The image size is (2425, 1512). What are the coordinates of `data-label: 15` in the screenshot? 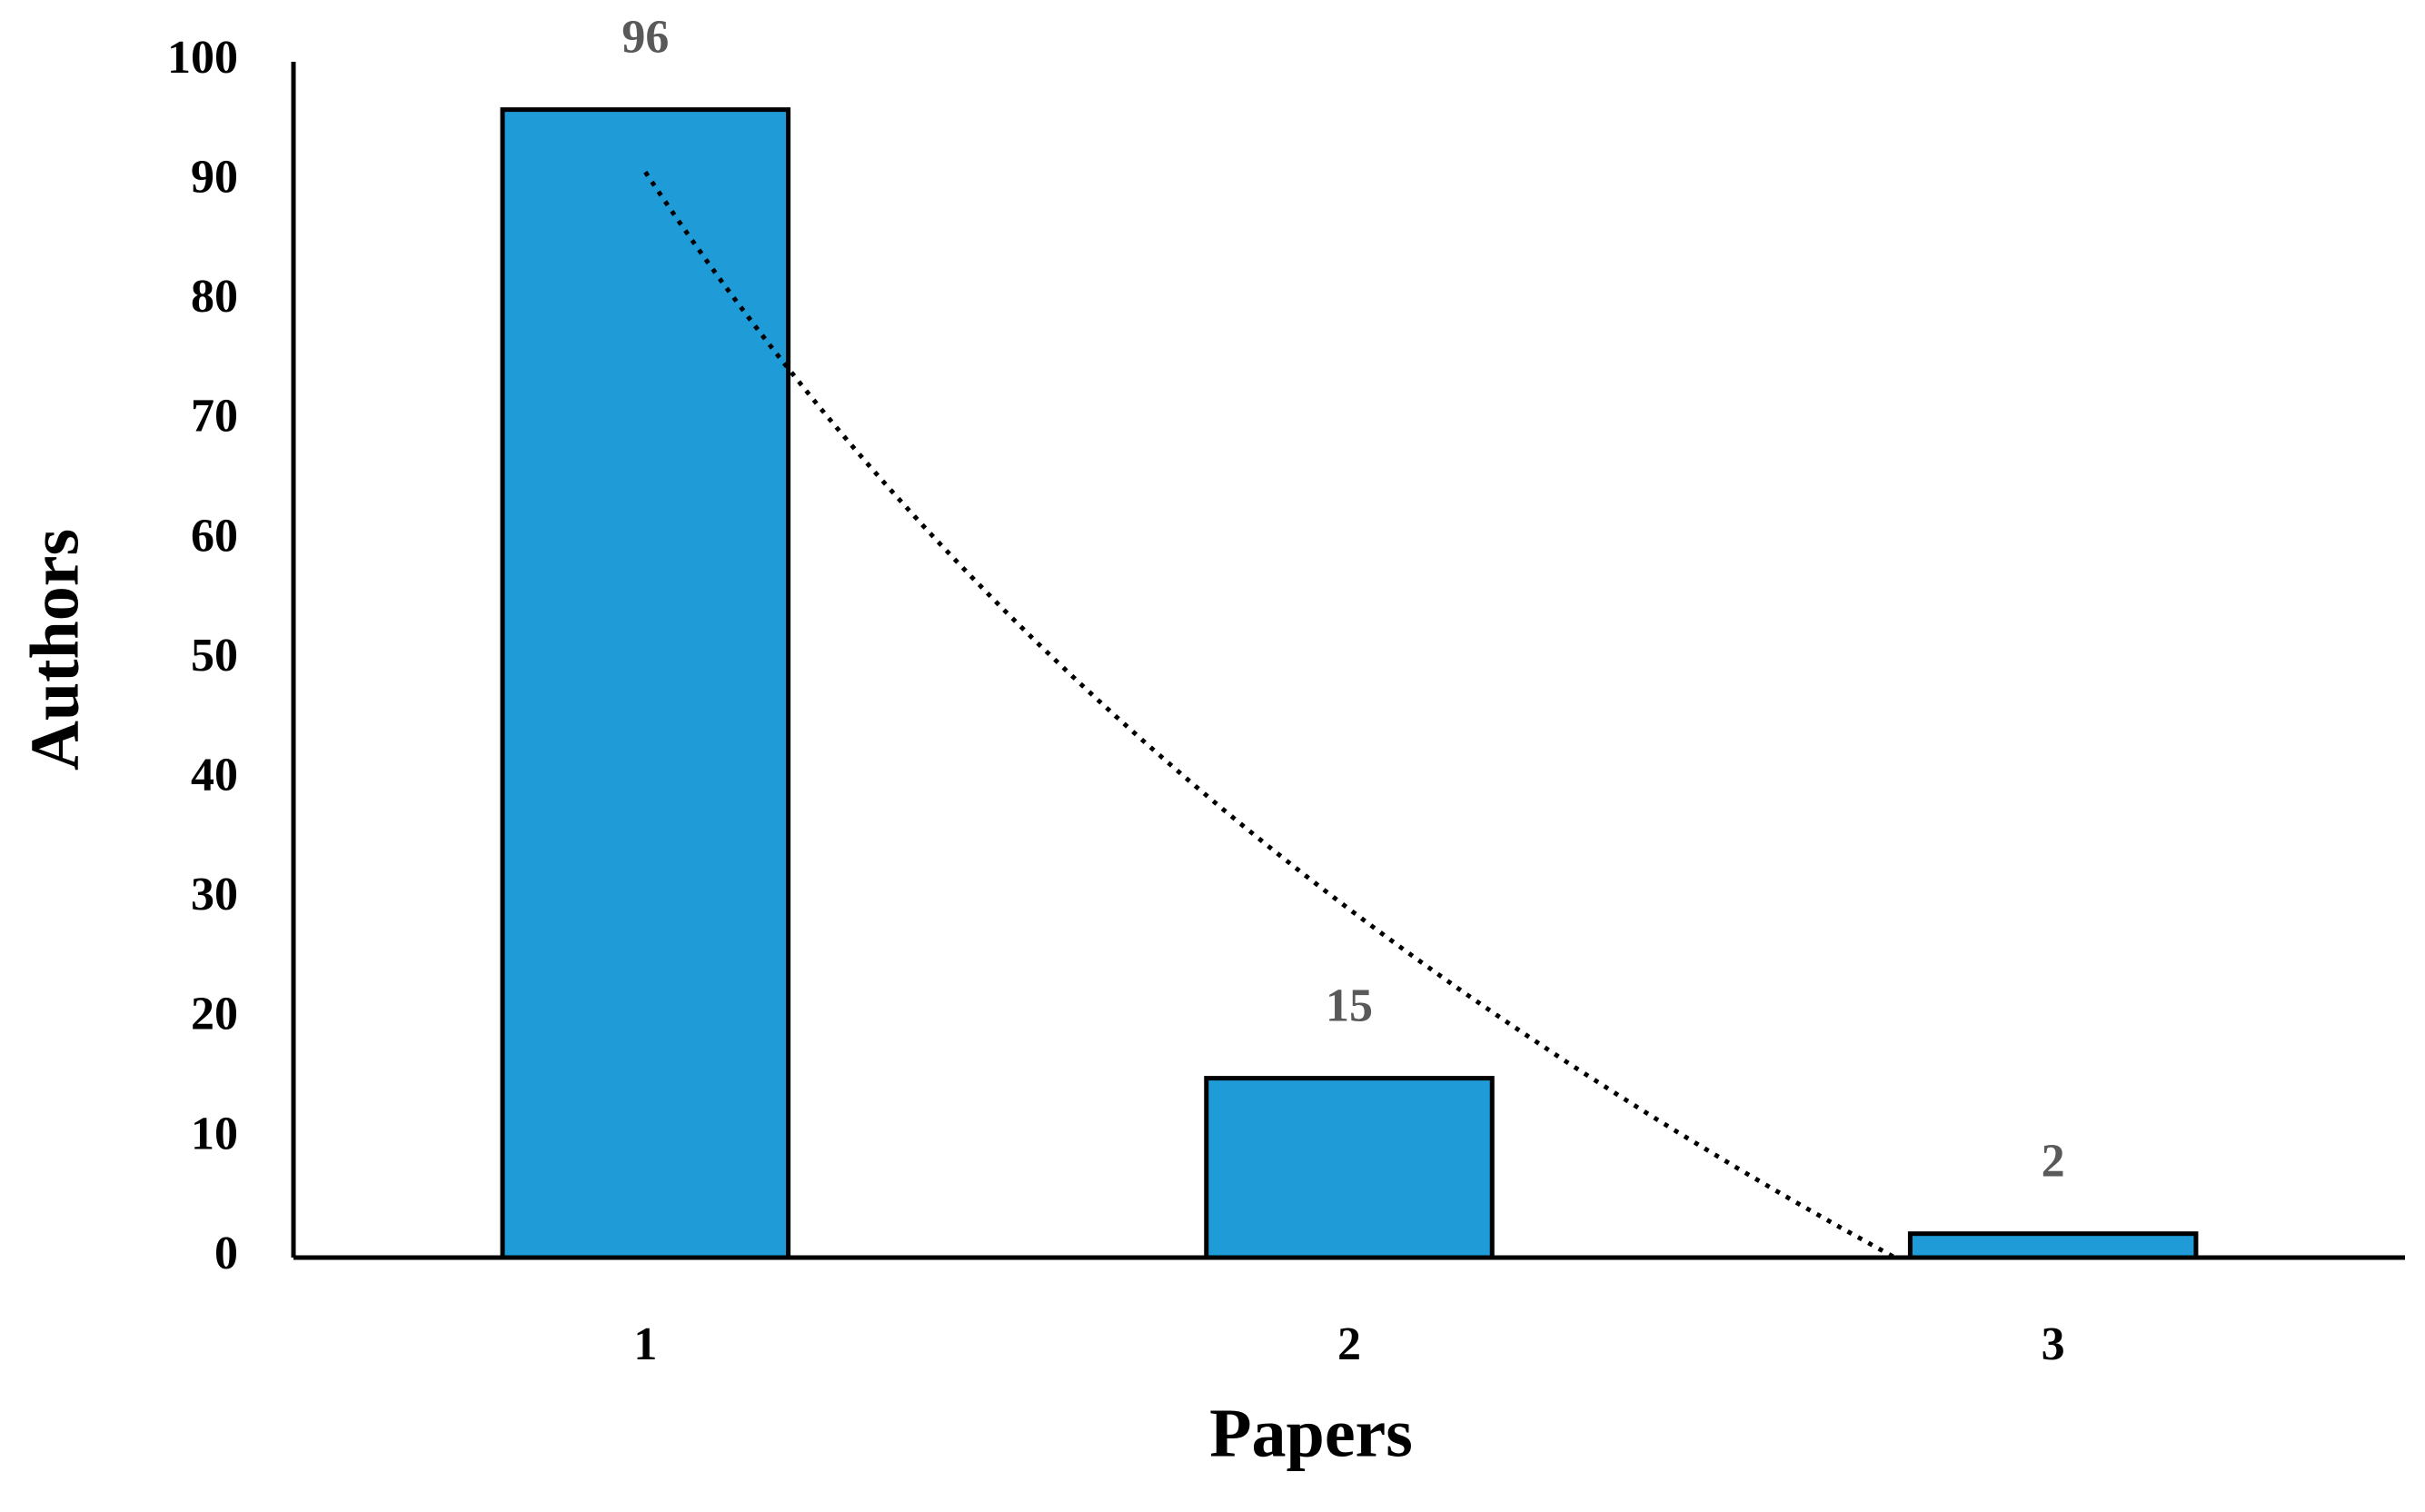 It's located at (1349, 1006).